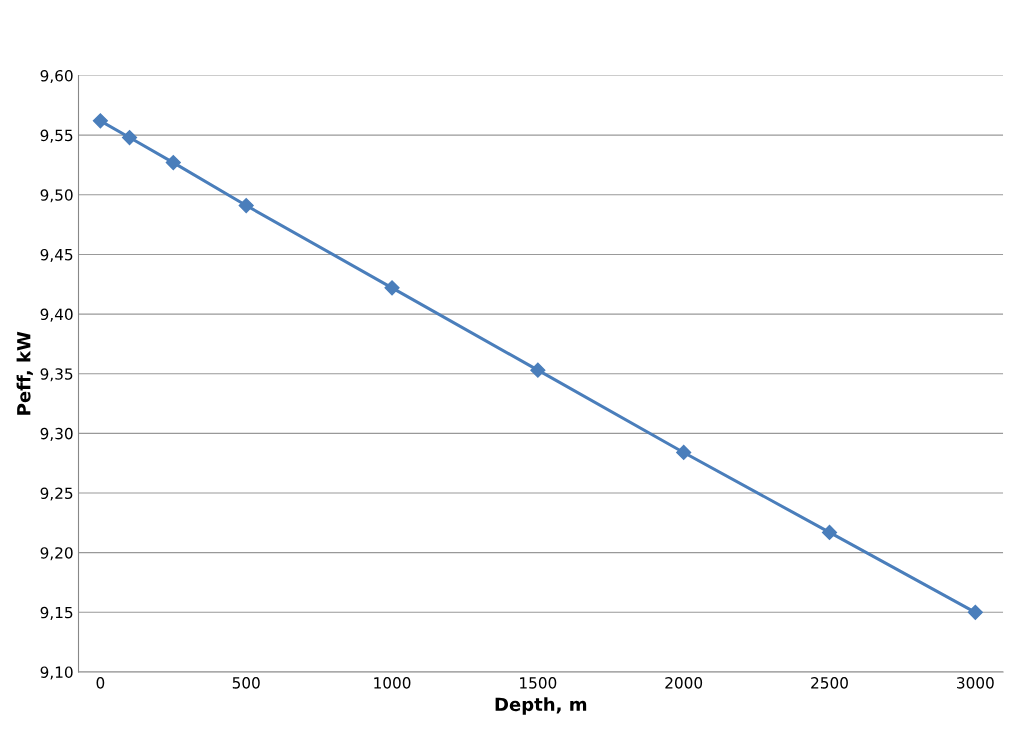 The height and width of the screenshot is (755, 1033). Describe the element at coordinates (56, 494) in the screenshot. I see `y-tick-label: 9,25` at that location.